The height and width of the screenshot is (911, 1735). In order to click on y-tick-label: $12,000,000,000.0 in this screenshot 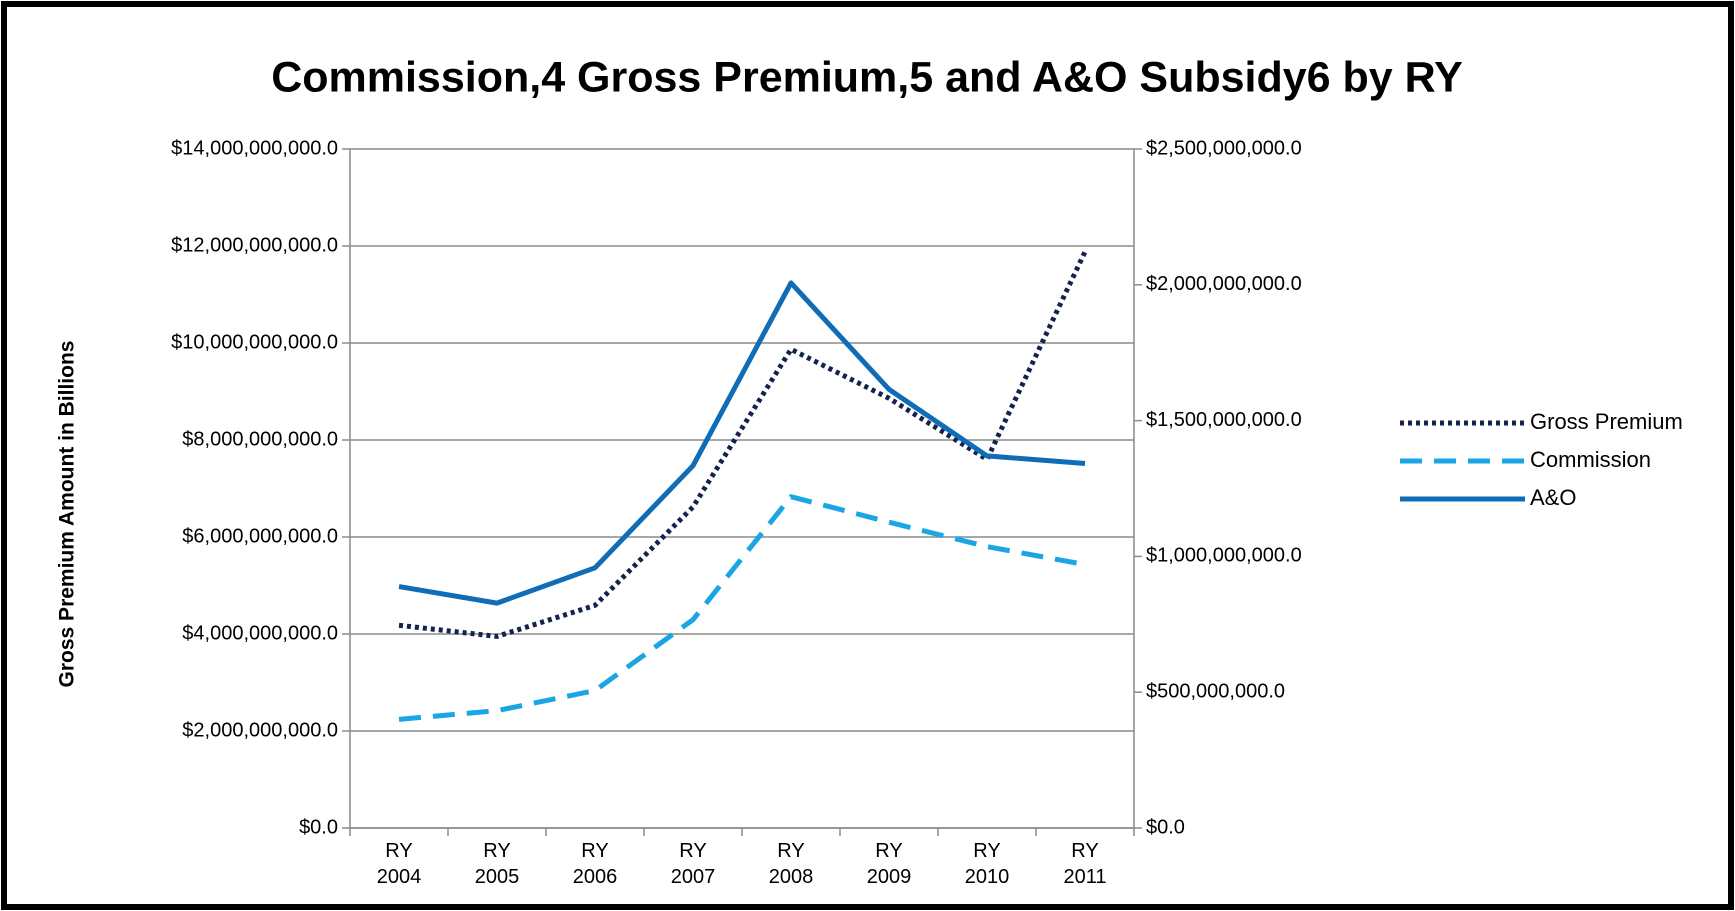, I will do `click(254, 245)`.